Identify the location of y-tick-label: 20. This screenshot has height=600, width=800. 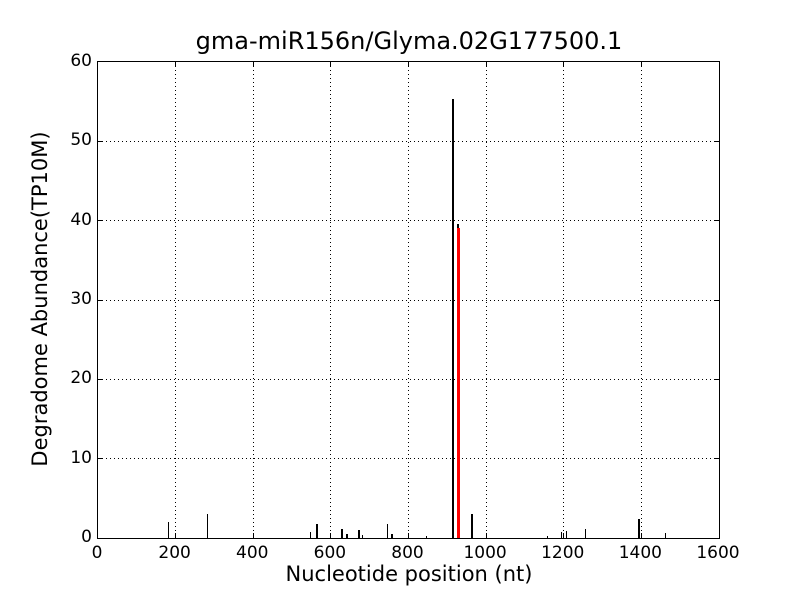
(81, 378).